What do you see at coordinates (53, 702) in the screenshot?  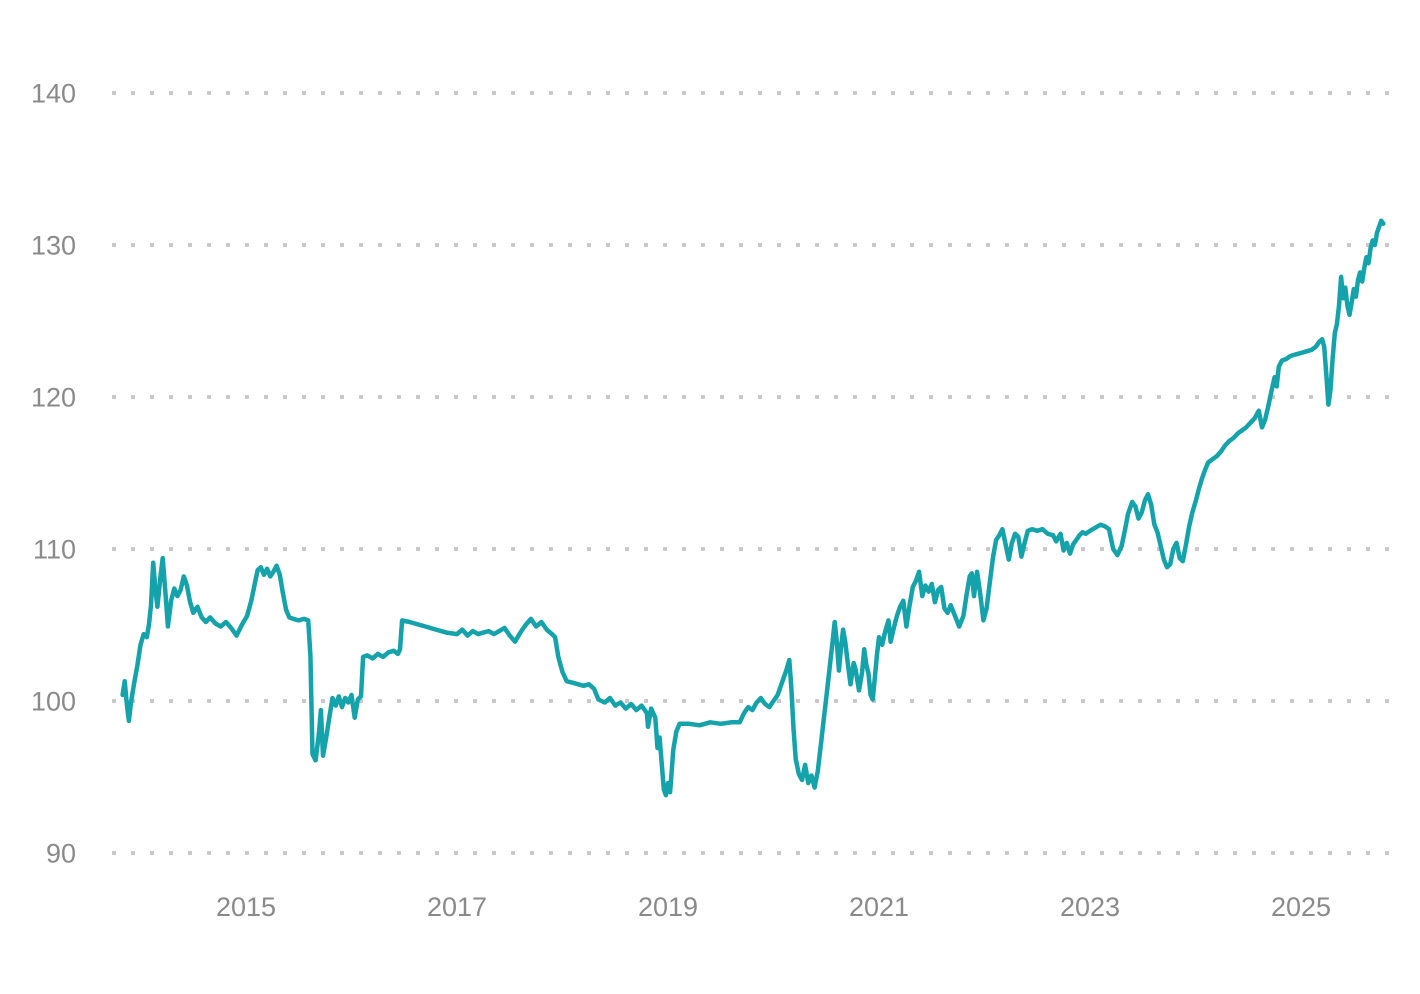 I see `y-axis-label: 100` at bounding box center [53, 702].